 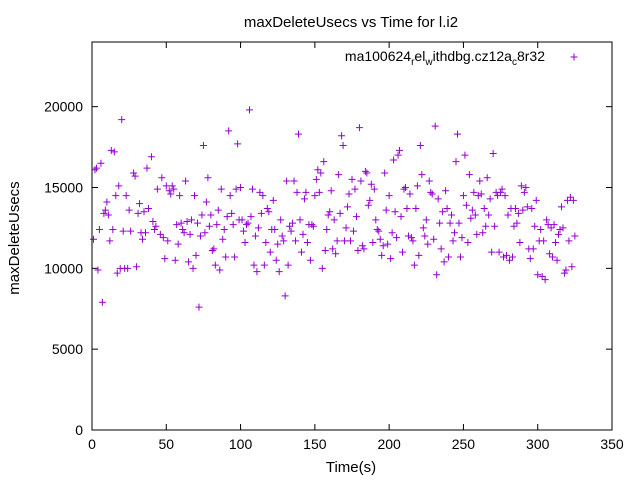 What do you see at coordinates (538, 444) in the screenshot?
I see `x-tick-label: 300` at bounding box center [538, 444].